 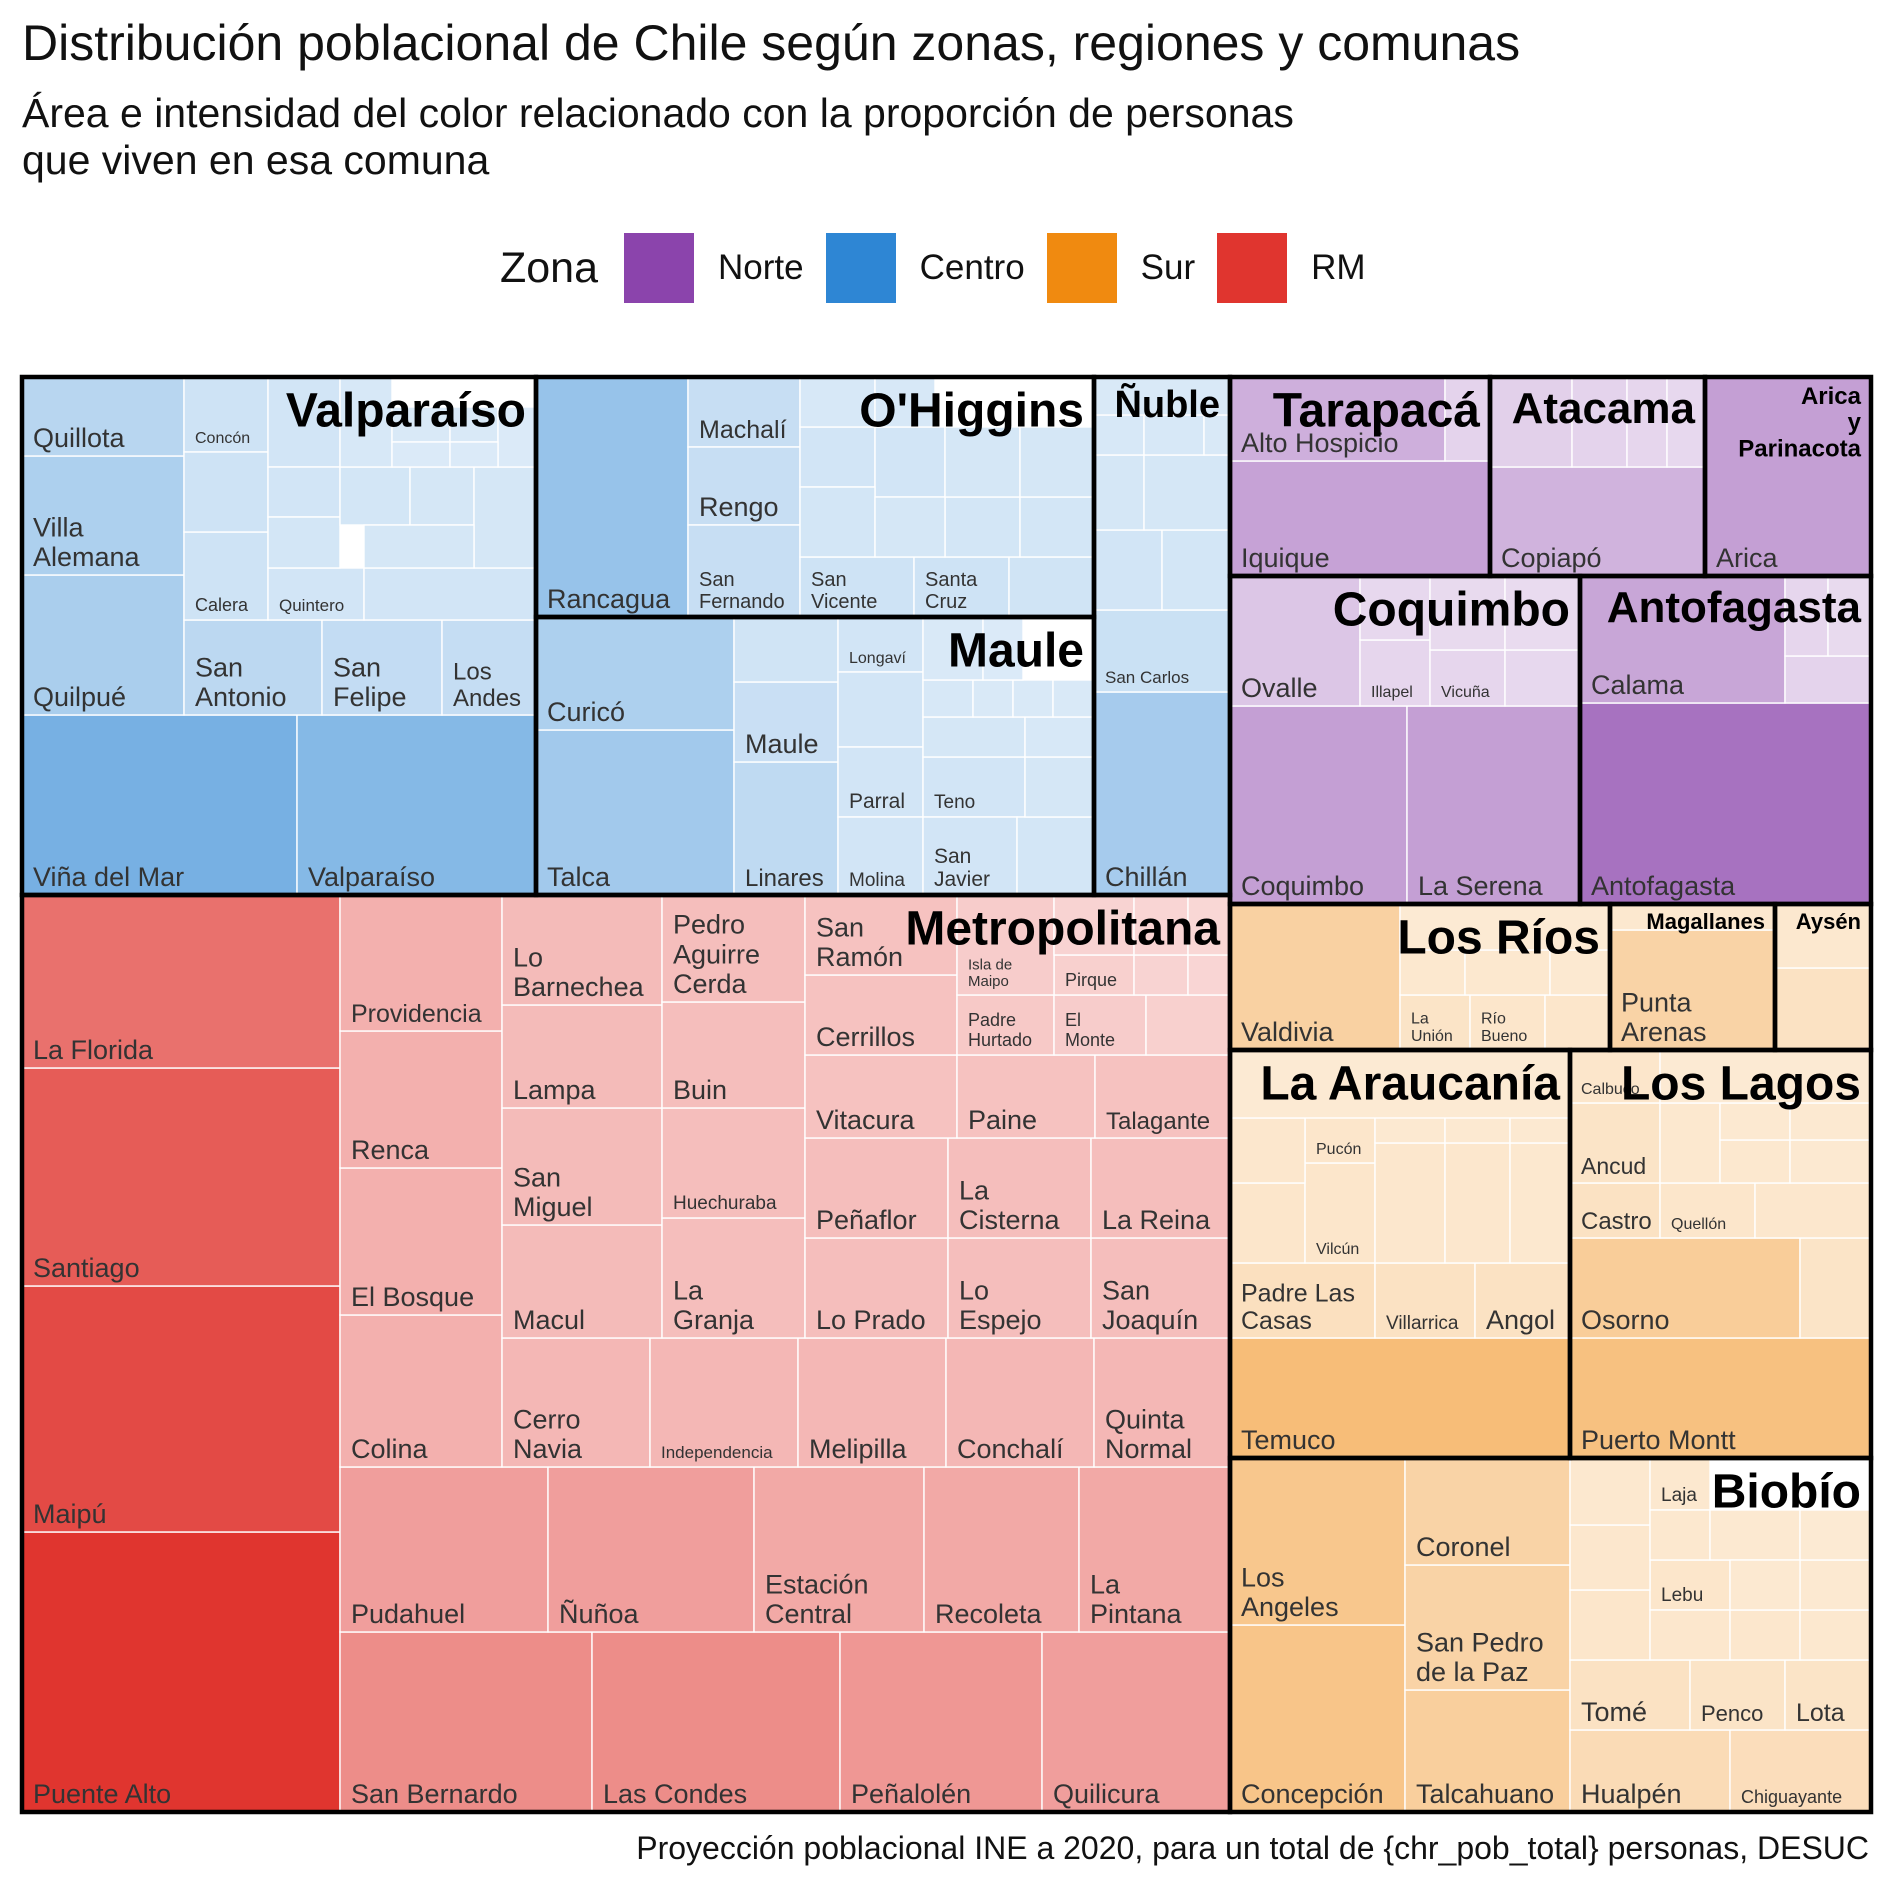 What do you see at coordinates (880, 856) in the screenshot?
I see `comuna-cell-molina` at bounding box center [880, 856].